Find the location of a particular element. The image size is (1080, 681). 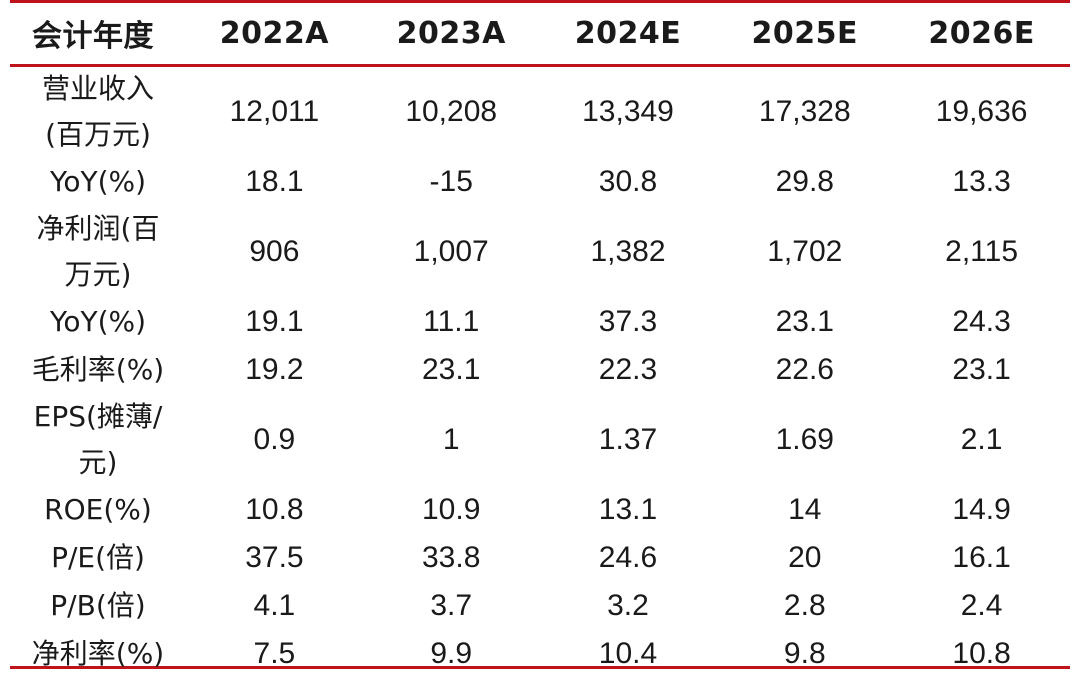

row-label: 净利润(百万元) is located at coordinates (98, 252).